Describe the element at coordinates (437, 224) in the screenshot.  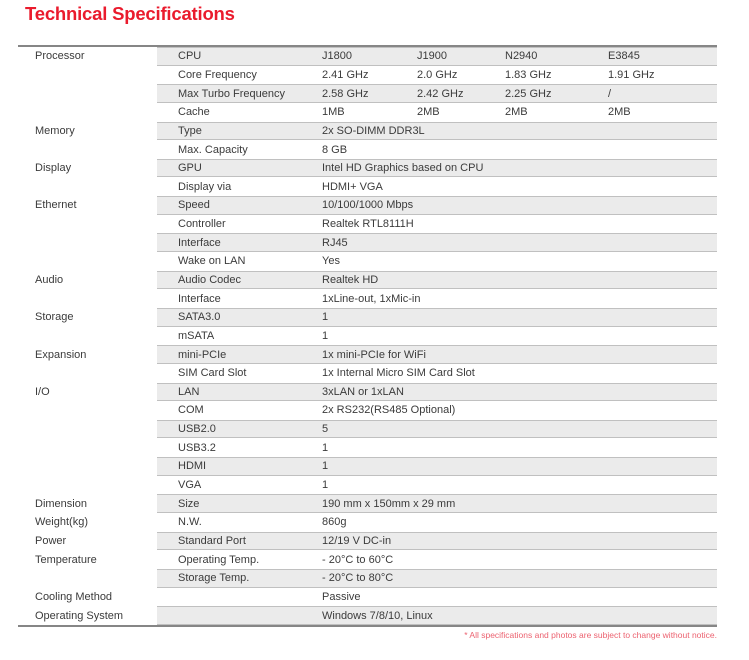
I see `spec-cells: Controller Realtek RTL8111H` at that location.